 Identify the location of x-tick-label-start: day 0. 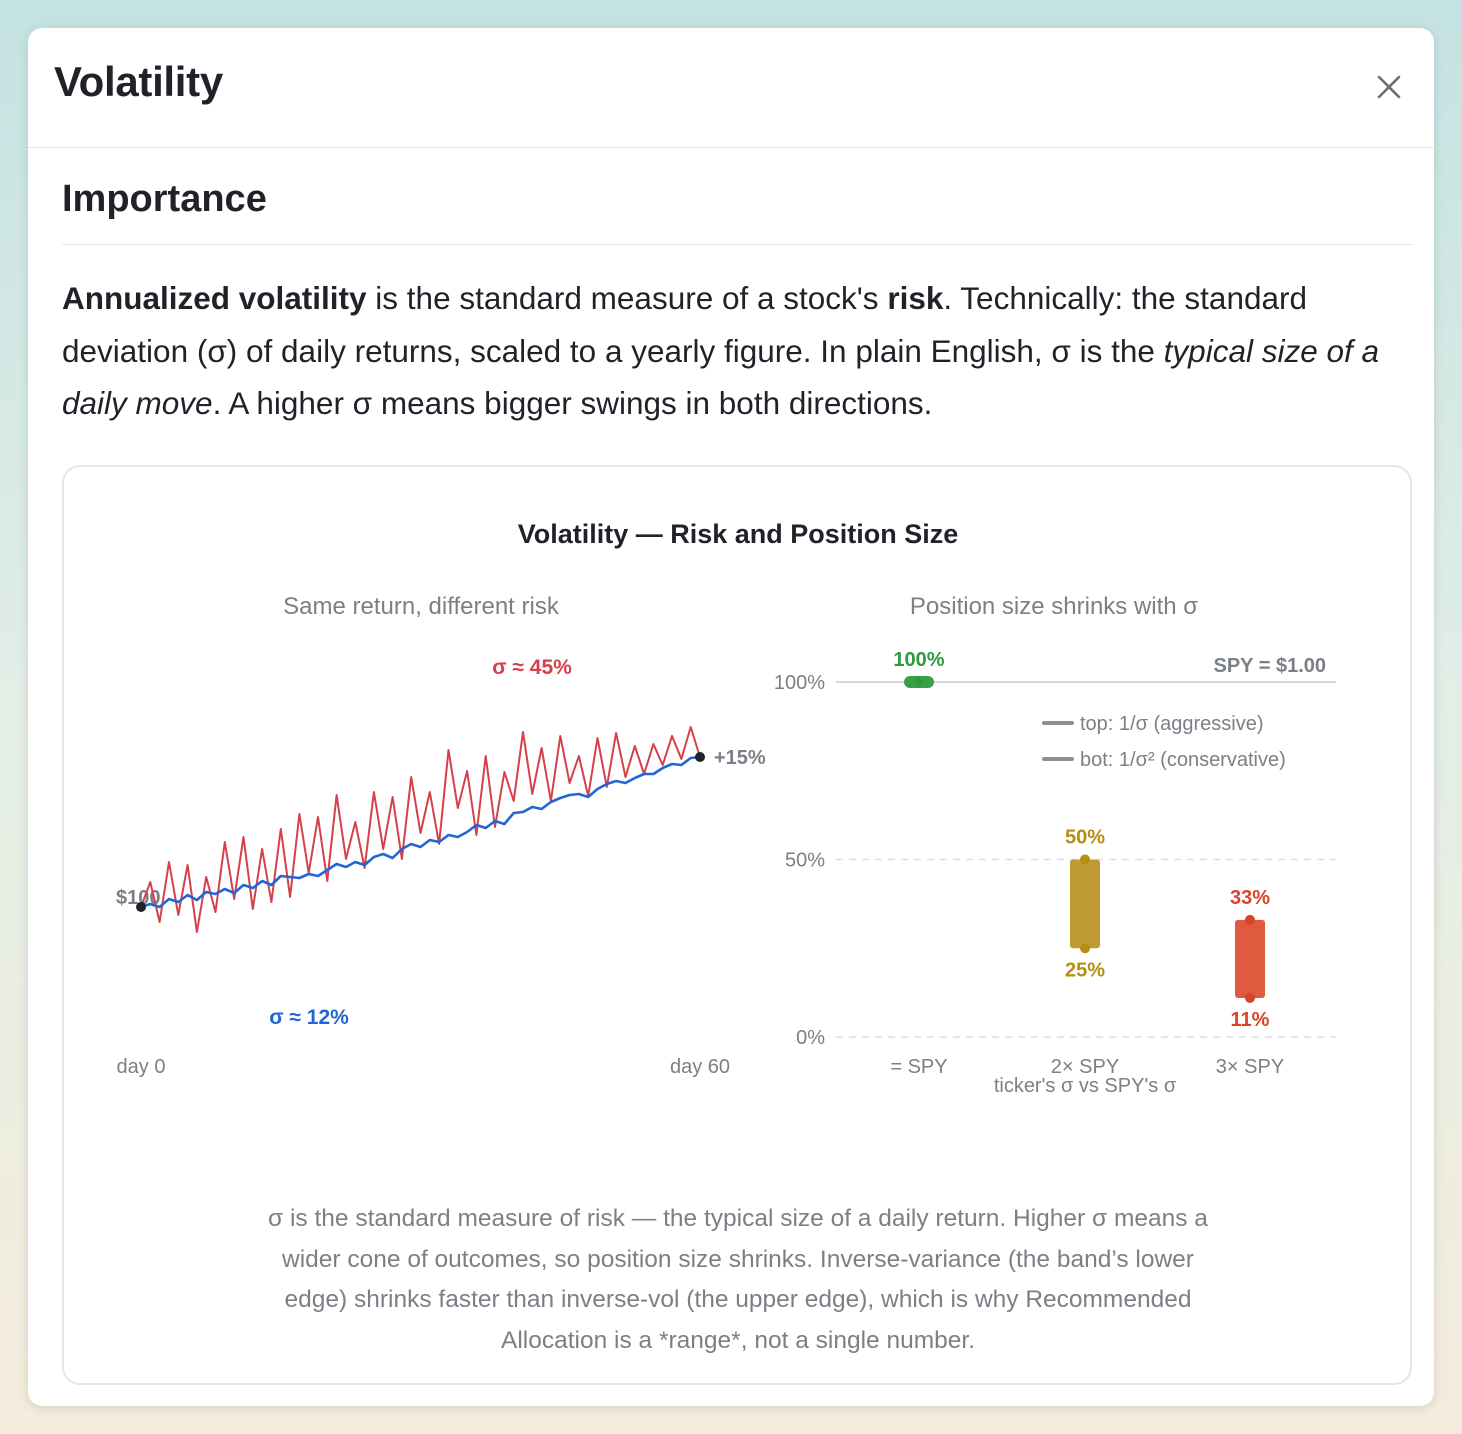
(141, 1067).